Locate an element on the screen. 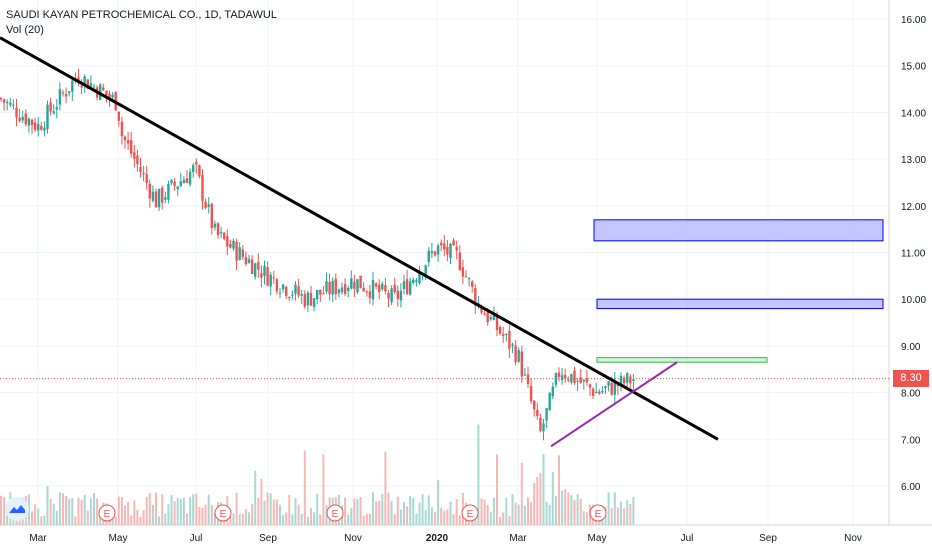 This screenshot has height=555, width=932. breakout-zone is located at coordinates (682, 360).